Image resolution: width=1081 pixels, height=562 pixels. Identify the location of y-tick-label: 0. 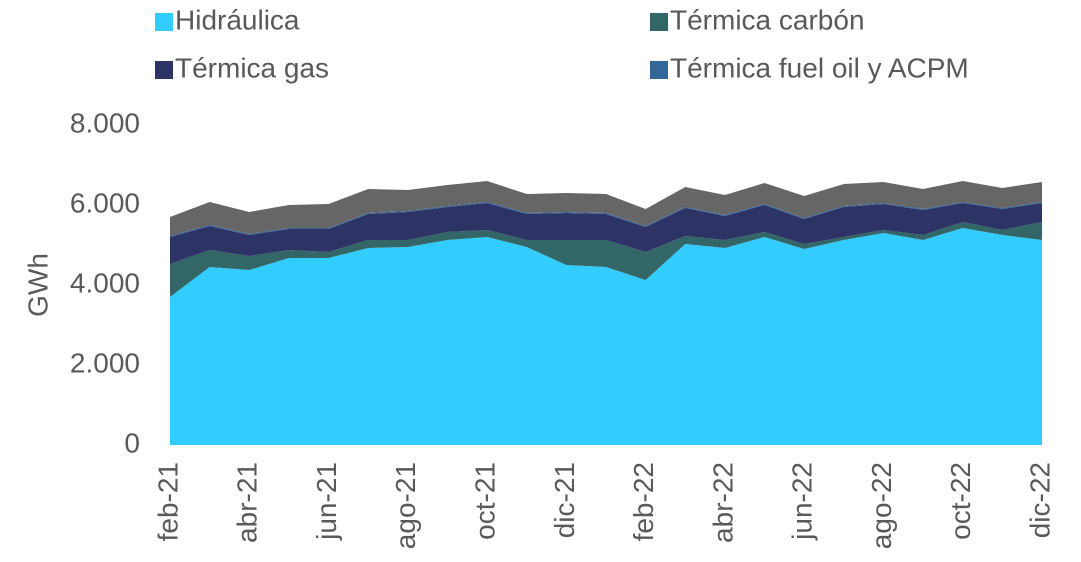
(132, 442).